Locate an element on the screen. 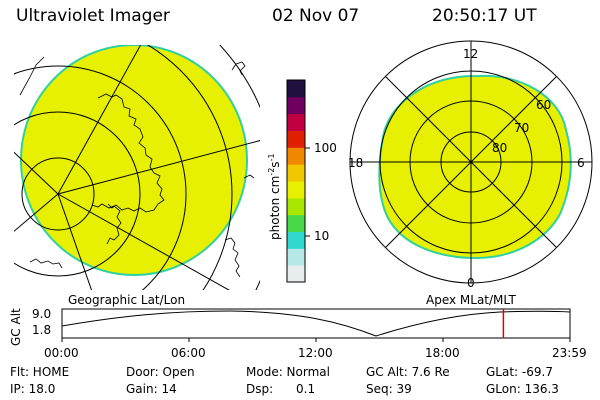  geographic-caption: Geographic Lat/Lon is located at coordinates (127, 300).